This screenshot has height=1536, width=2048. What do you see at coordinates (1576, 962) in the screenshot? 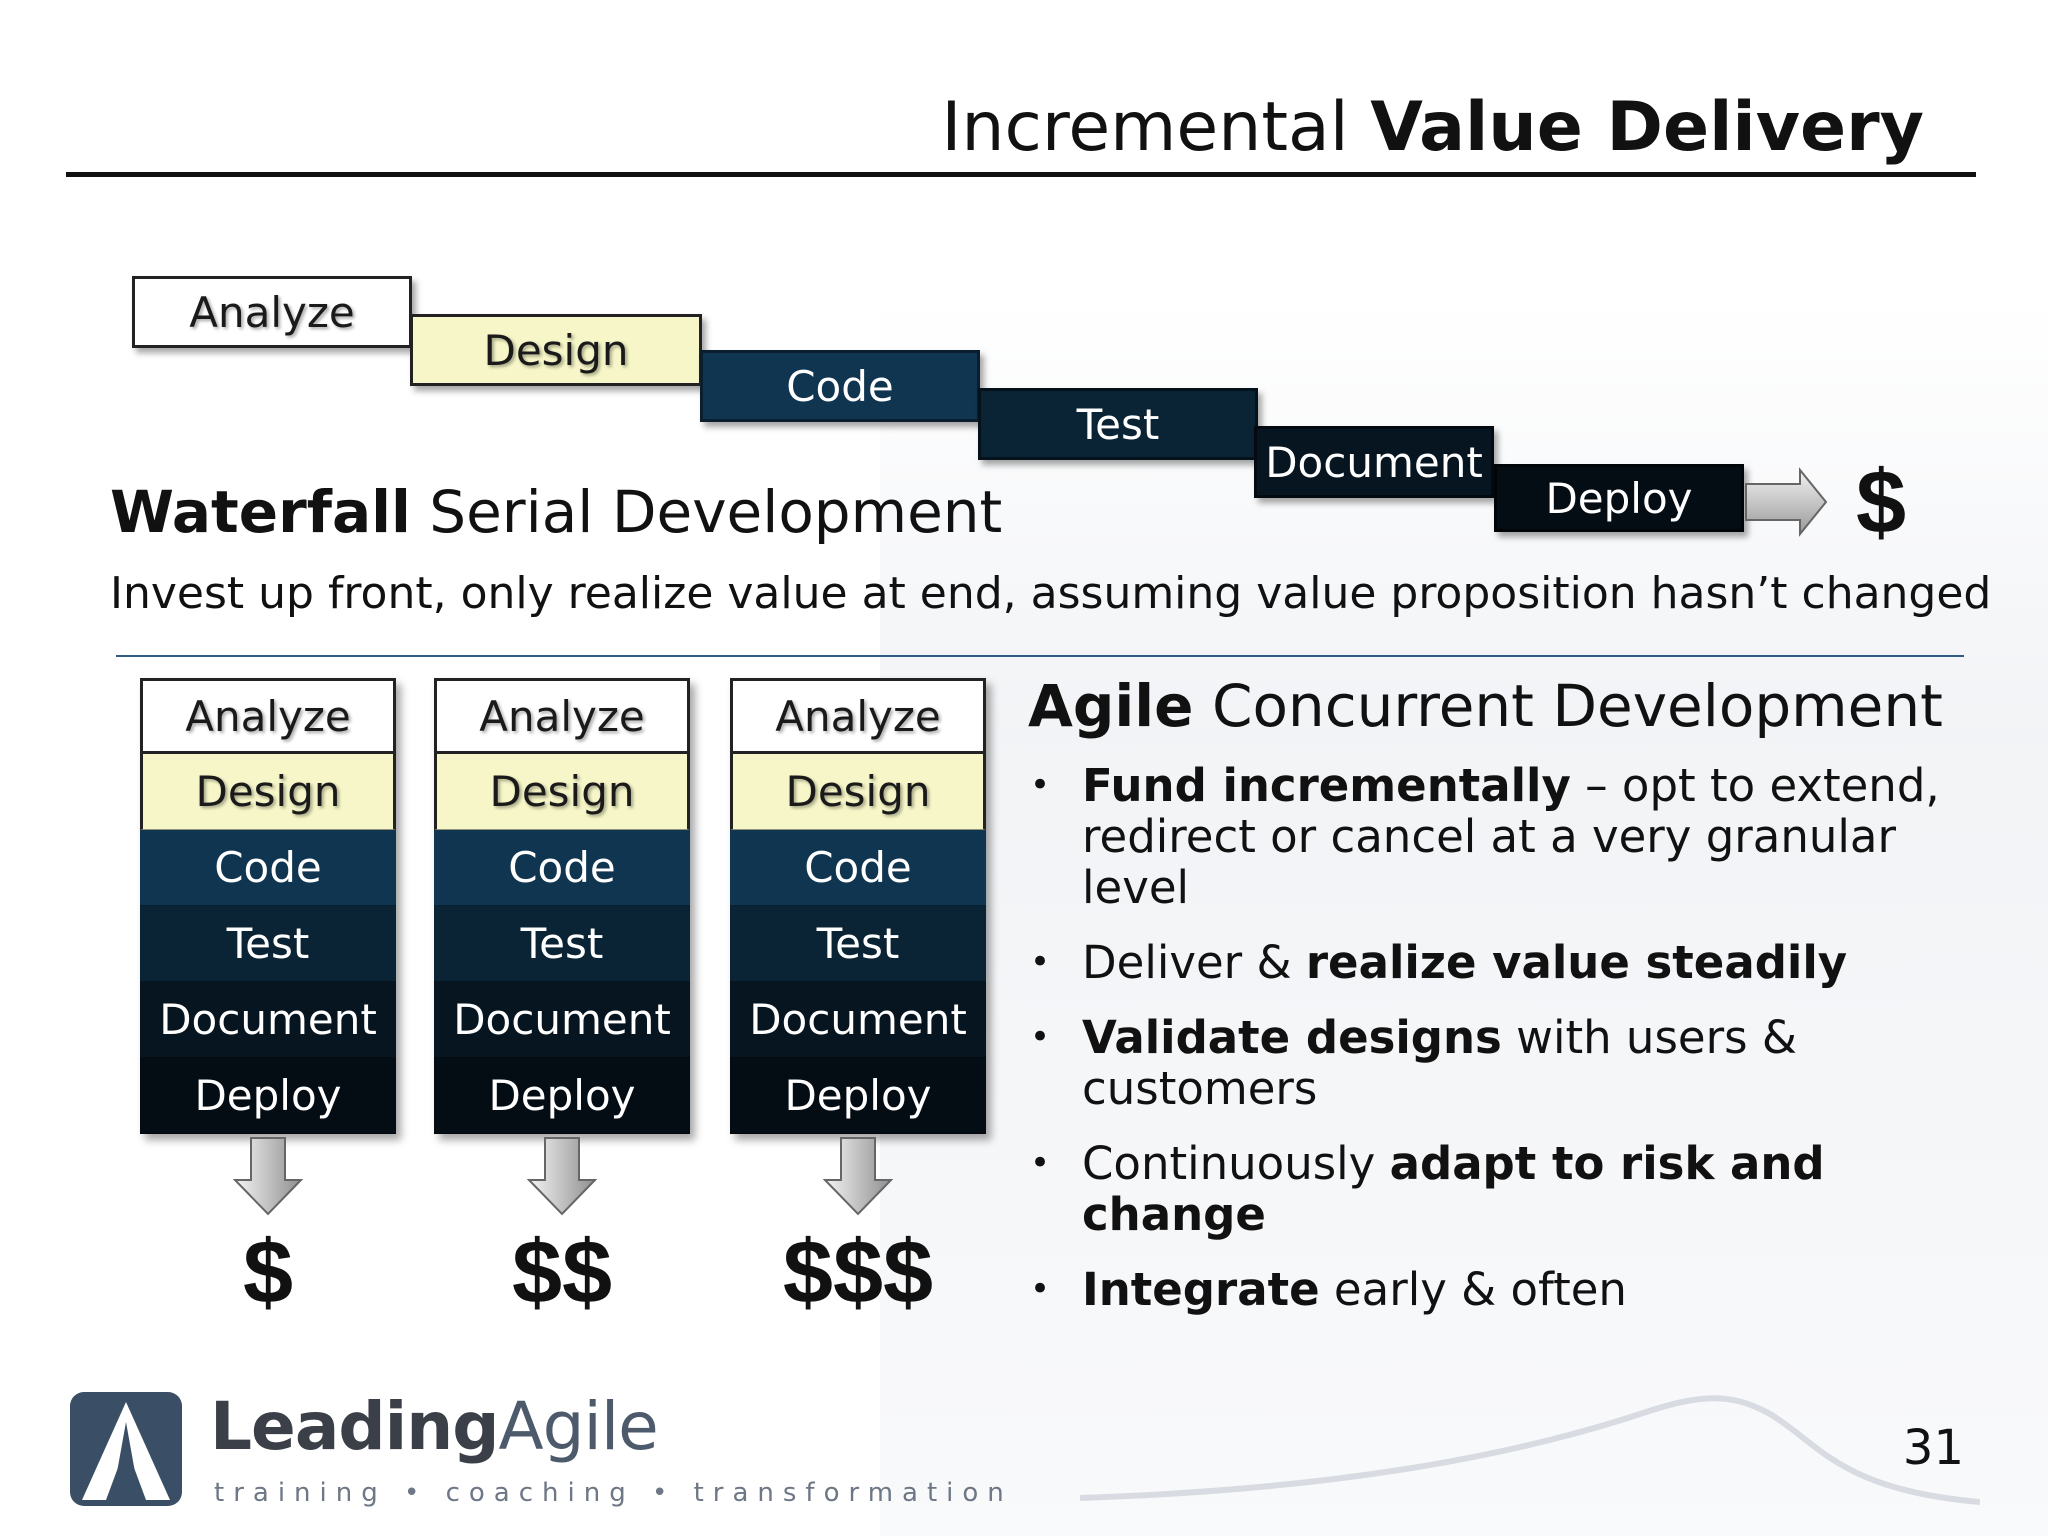
I see `bullet-emphasis-text: realize value steadily` at bounding box center [1576, 962].